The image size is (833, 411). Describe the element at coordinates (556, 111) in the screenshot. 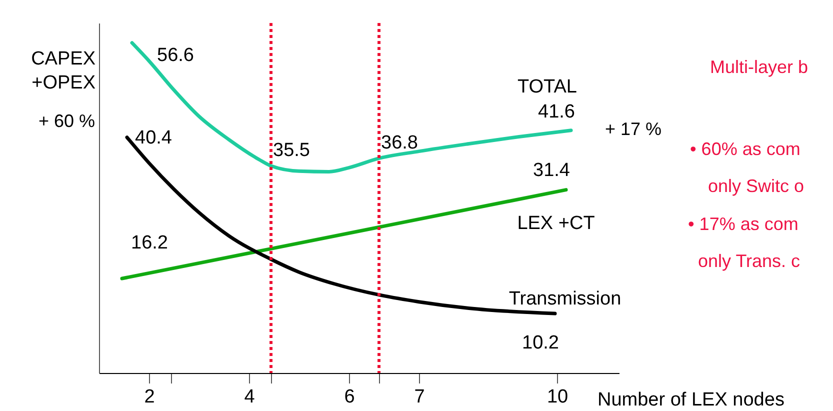

I see `data-label: 41.6` at that location.